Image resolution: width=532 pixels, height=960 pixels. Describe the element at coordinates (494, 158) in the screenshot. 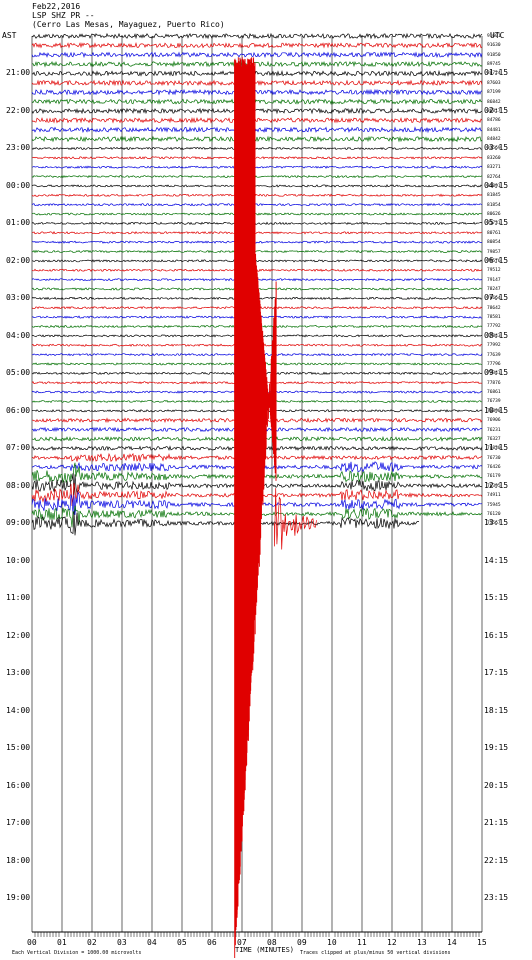

I see `trace-count-label: 83260` at that location.